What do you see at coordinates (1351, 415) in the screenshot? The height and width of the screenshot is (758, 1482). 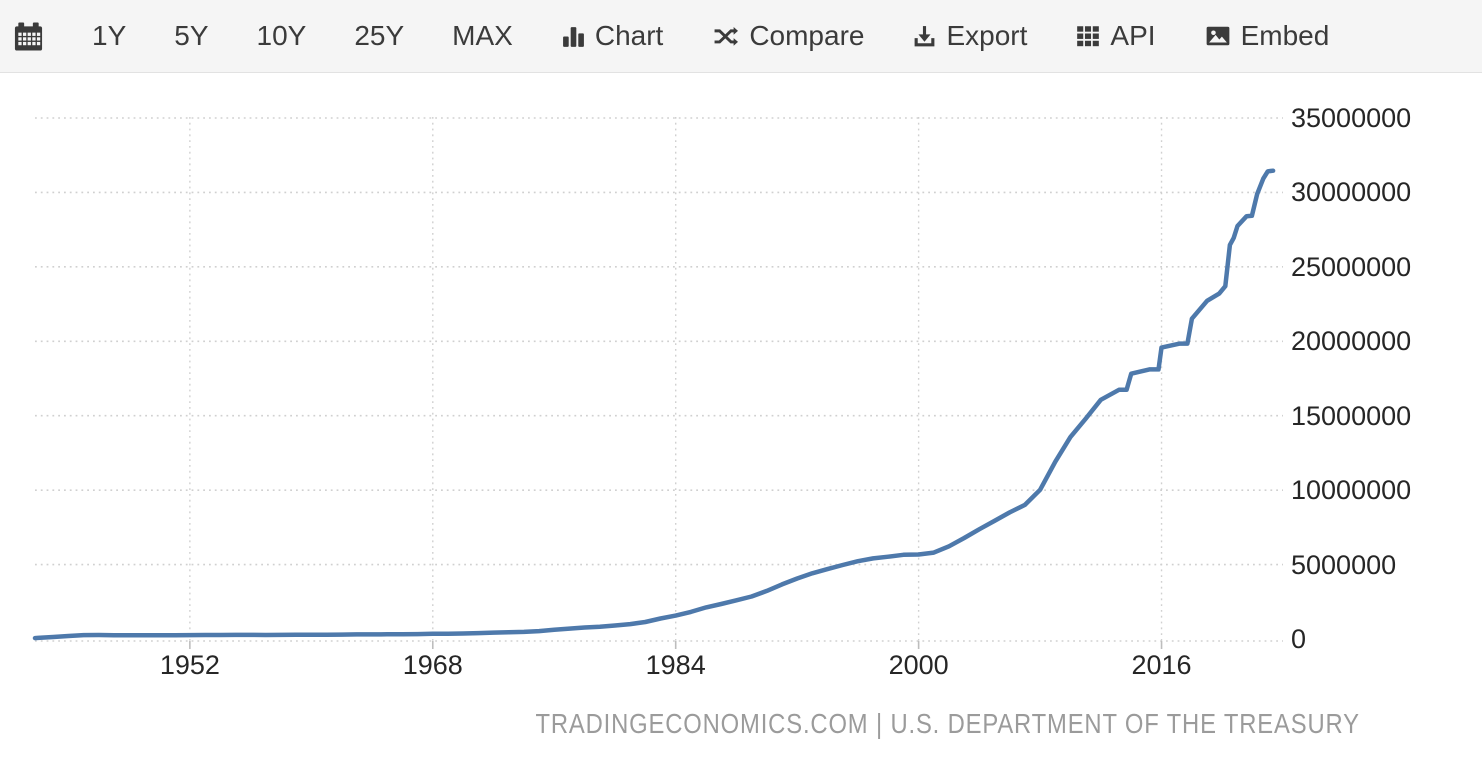 I see `y-axis-label: 15000000` at bounding box center [1351, 415].